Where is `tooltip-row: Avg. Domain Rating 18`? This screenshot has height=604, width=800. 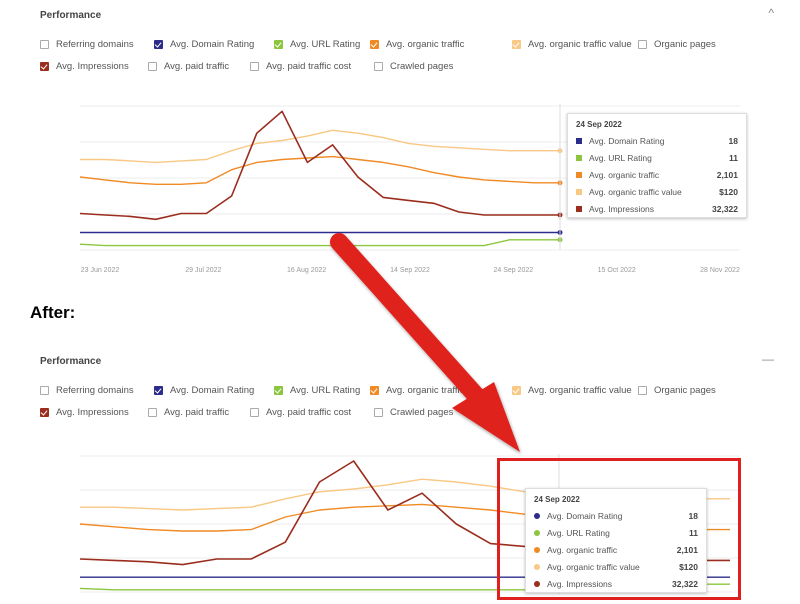
tooltip-row: Avg. Domain Rating 18 is located at coordinates (616, 515).